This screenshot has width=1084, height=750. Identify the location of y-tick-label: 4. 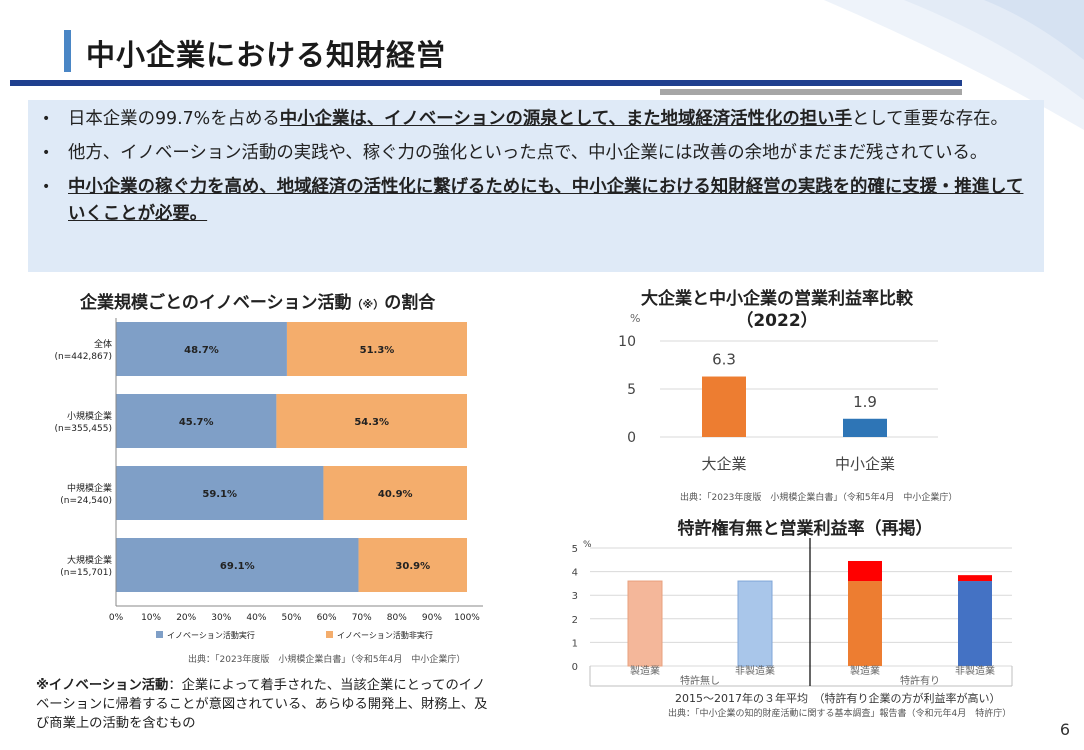
(575, 573).